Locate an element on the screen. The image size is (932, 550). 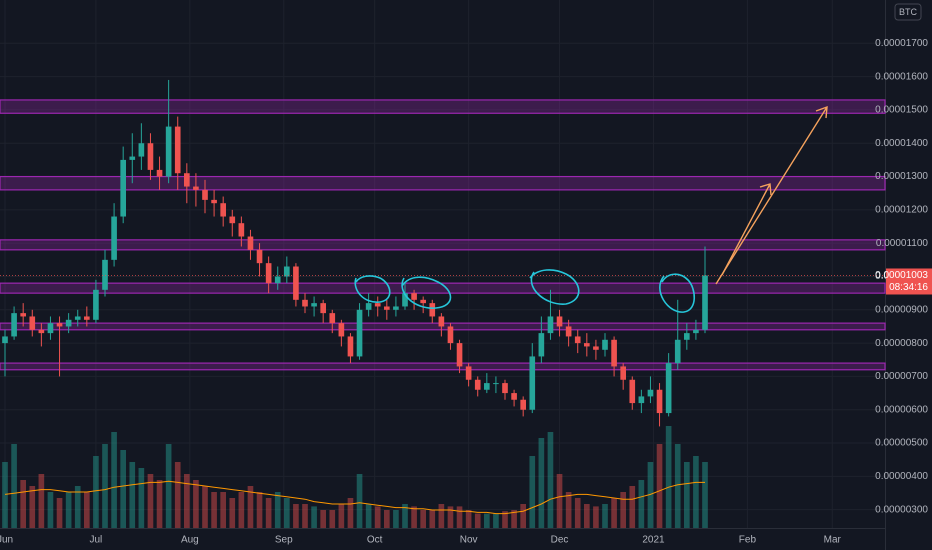
arrow-drawing is located at coordinates (771, 195).